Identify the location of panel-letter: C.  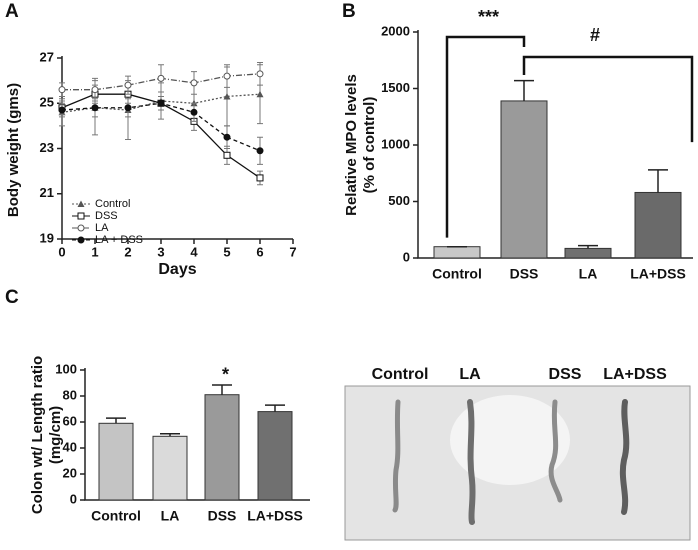
(12, 297).